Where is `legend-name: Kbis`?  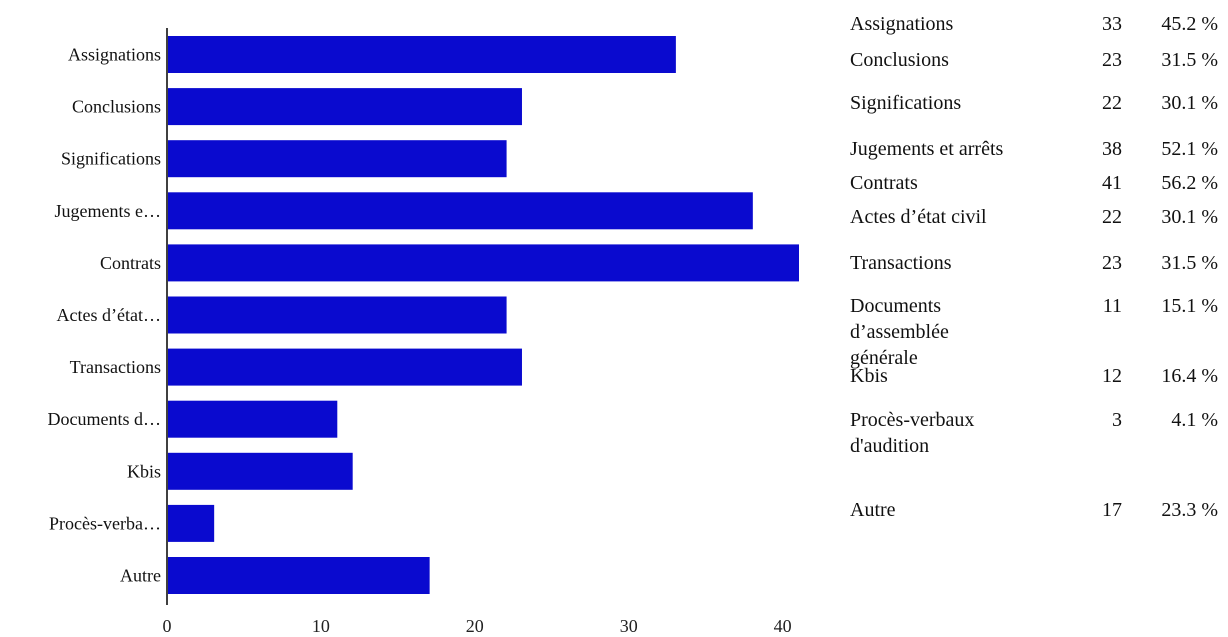
legend-name: Kbis is located at coordinates (869, 376).